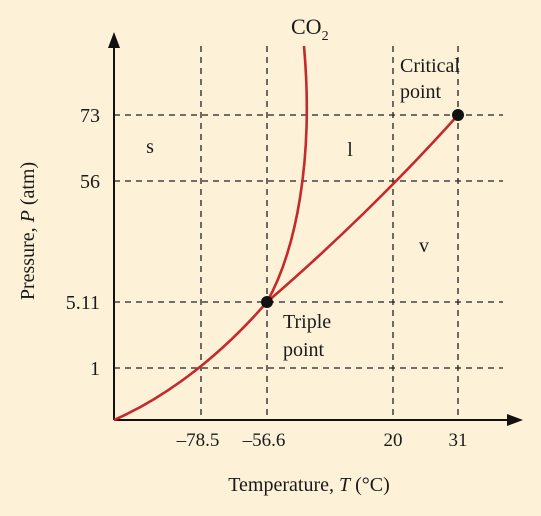 The height and width of the screenshot is (516, 541). Describe the element at coordinates (421, 92) in the screenshot. I see `critical-point-label-line2: point` at that location.